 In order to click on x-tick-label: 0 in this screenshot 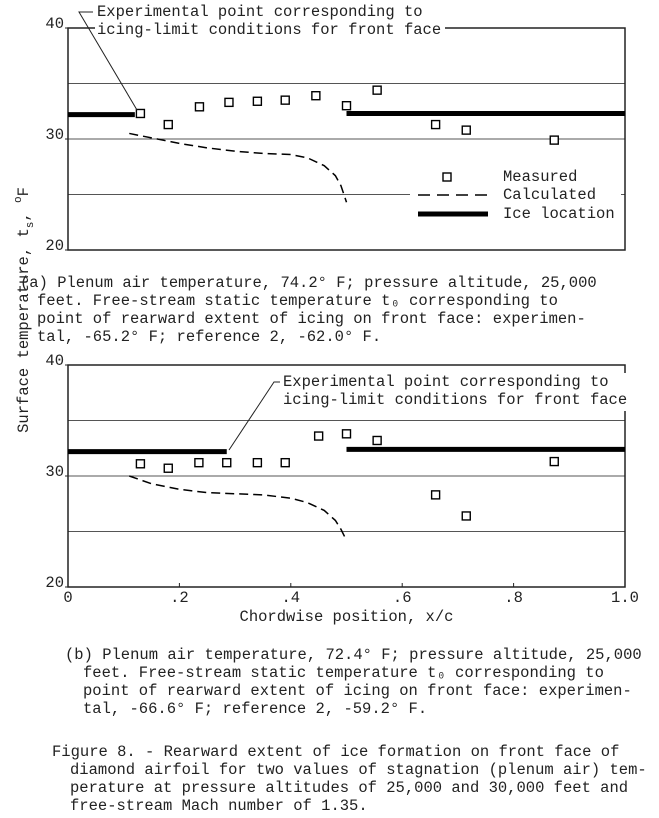, I will do `click(67, 598)`.